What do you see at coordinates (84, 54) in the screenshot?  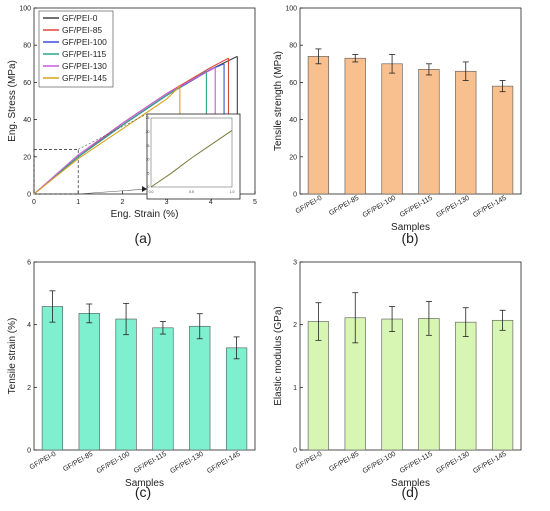 I see `legend-label-GF/PEI-115: GF/PEI-115` at bounding box center [84, 54].